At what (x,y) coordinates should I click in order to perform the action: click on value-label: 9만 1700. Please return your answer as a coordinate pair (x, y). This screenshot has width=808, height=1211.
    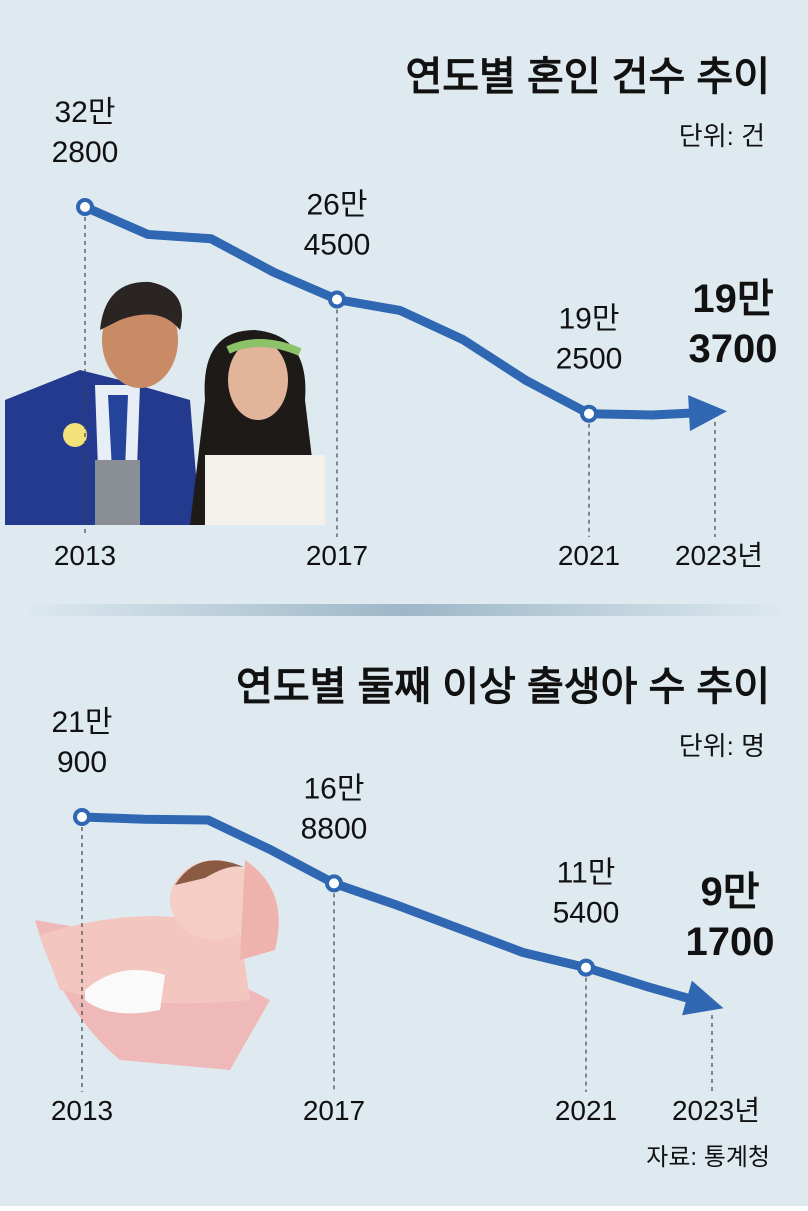
    Looking at the image, I should click on (730, 917).